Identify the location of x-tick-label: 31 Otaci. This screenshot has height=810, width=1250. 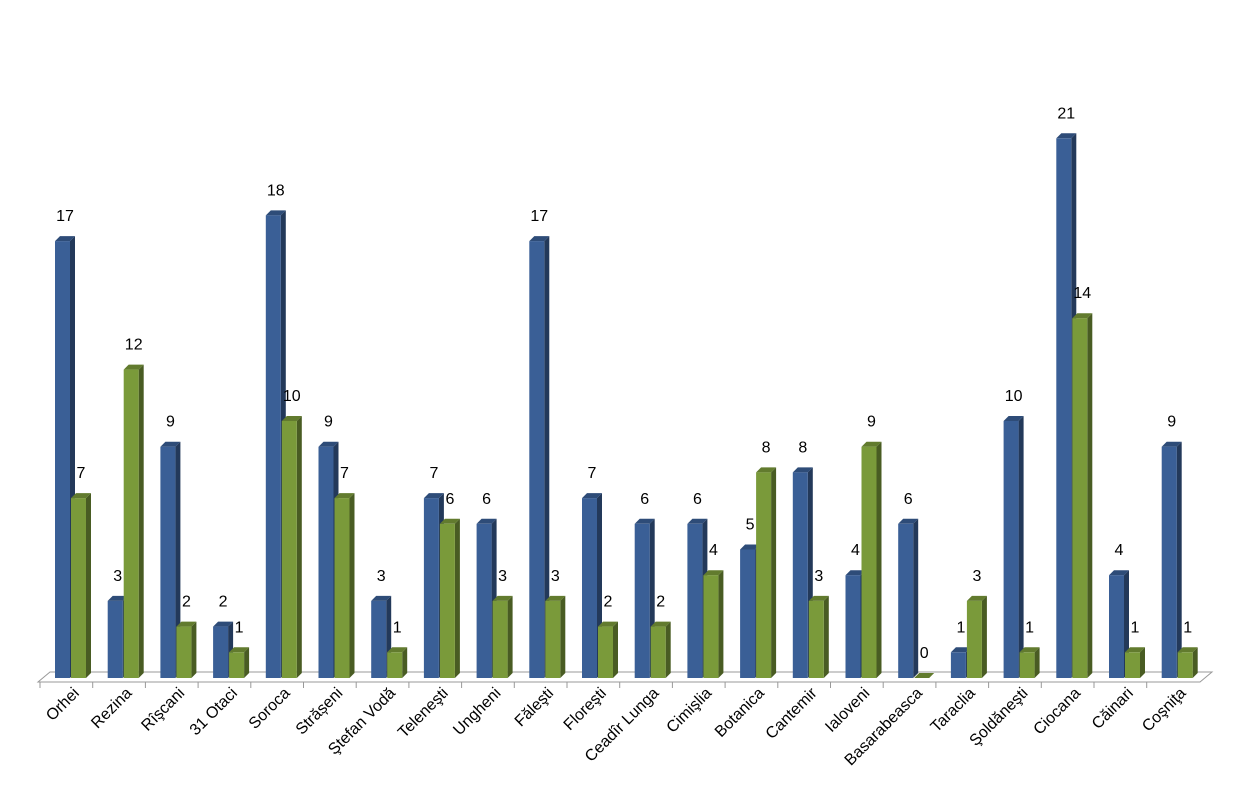
(214, 712).